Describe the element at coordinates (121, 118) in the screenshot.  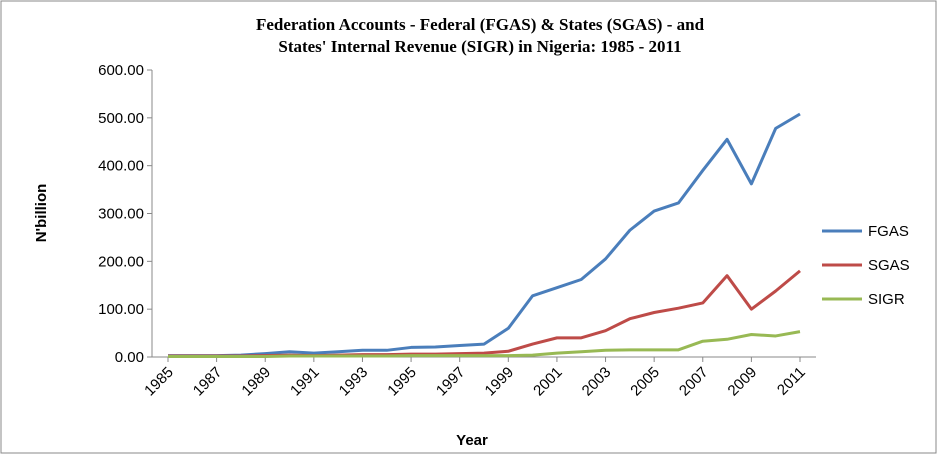
I see `y-tick-label: 500.00` at that location.